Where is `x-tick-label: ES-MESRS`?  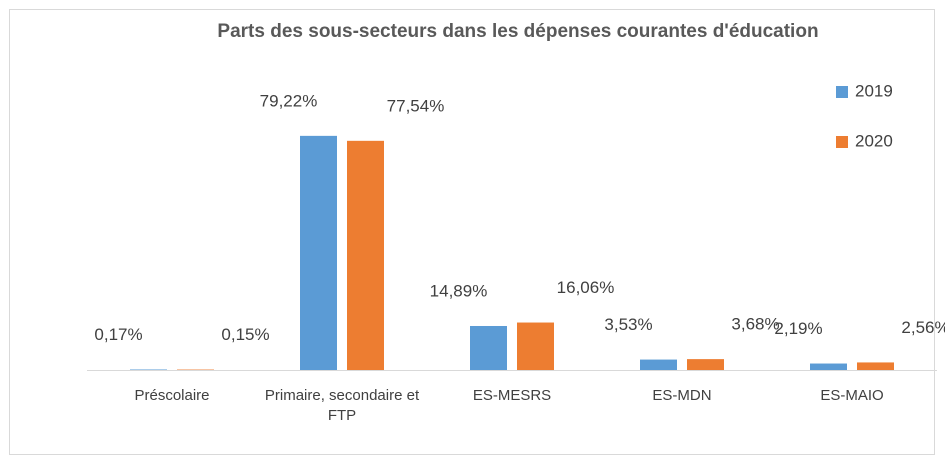
x-tick-label: ES-MESRS is located at coordinates (512, 395).